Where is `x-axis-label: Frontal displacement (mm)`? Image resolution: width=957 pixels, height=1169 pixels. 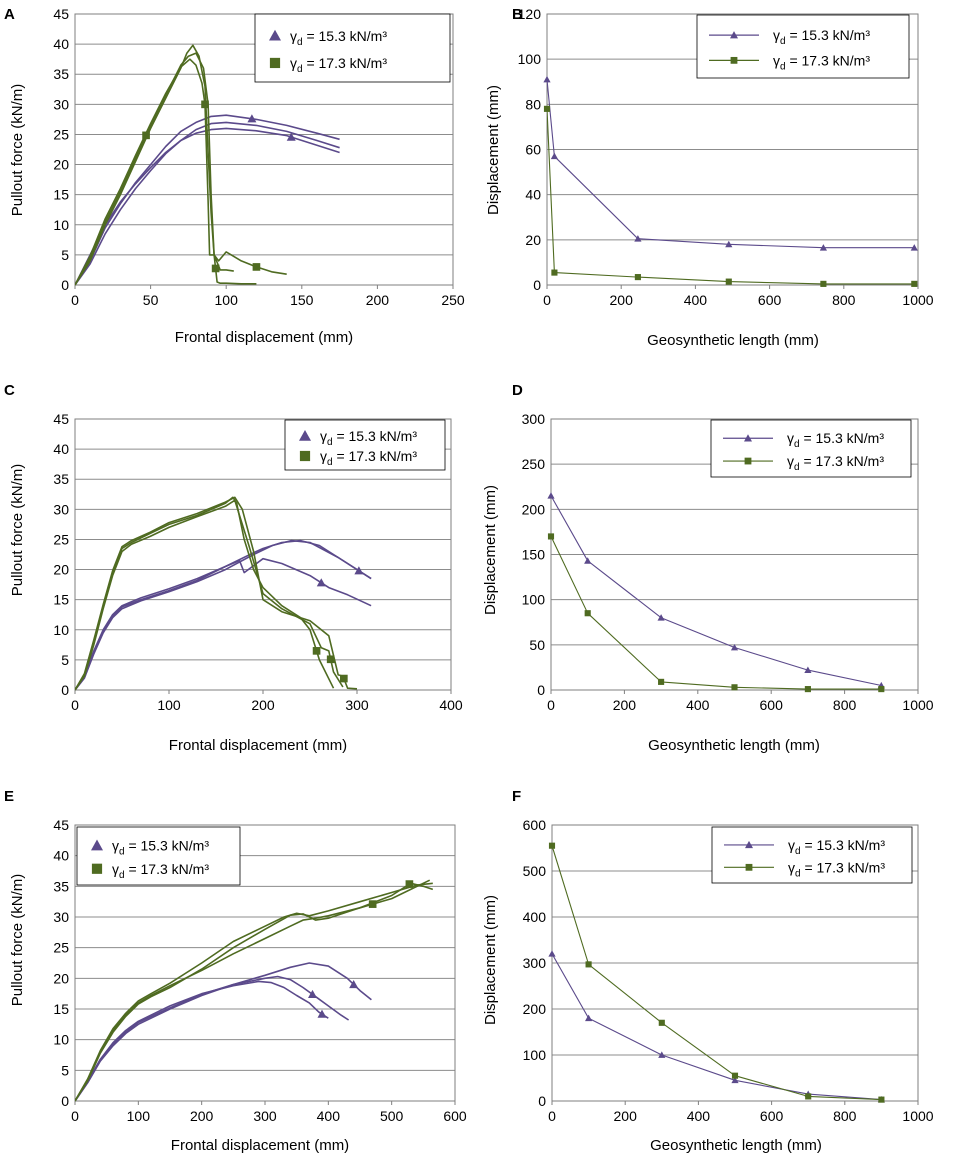
x-axis-label: Frontal displacement (mm) is located at coordinates (258, 745).